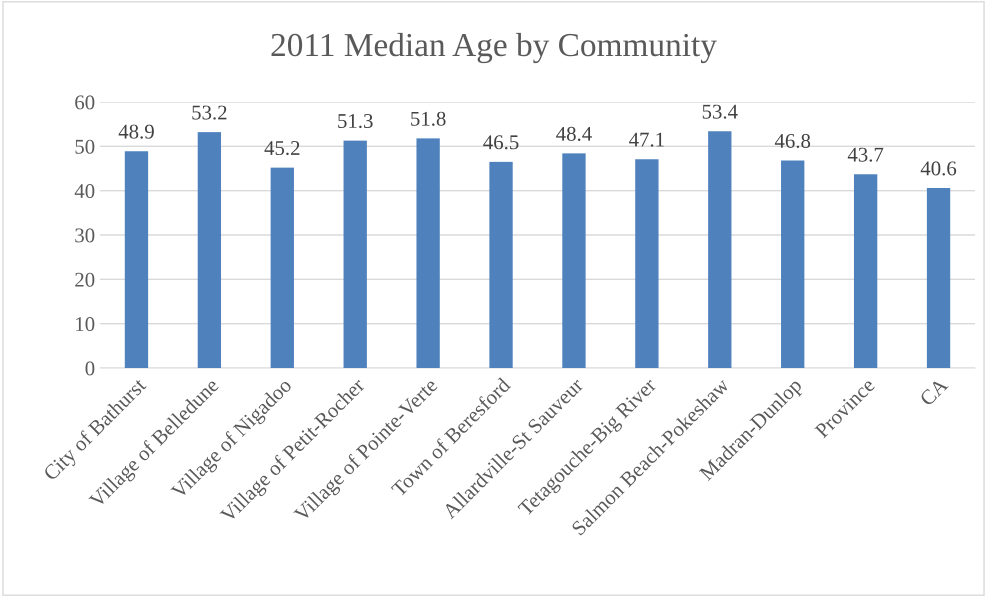  Describe the element at coordinates (355, 121) in the screenshot. I see `data-label: 51.3` at that location.